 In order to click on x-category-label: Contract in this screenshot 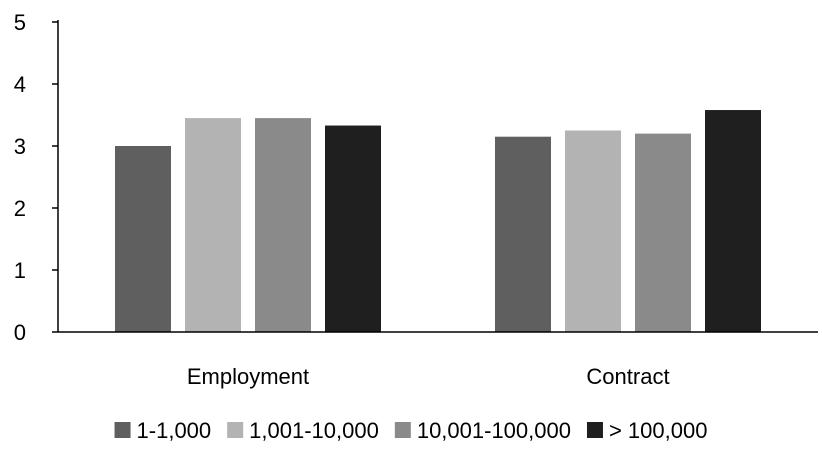, I will do `click(627, 376)`.